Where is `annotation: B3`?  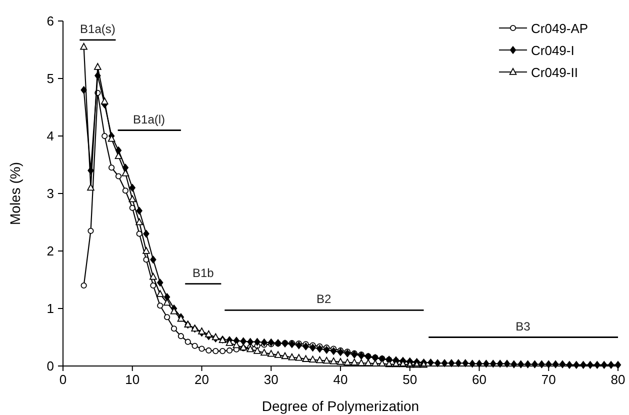 annotation: B3 is located at coordinates (523, 326).